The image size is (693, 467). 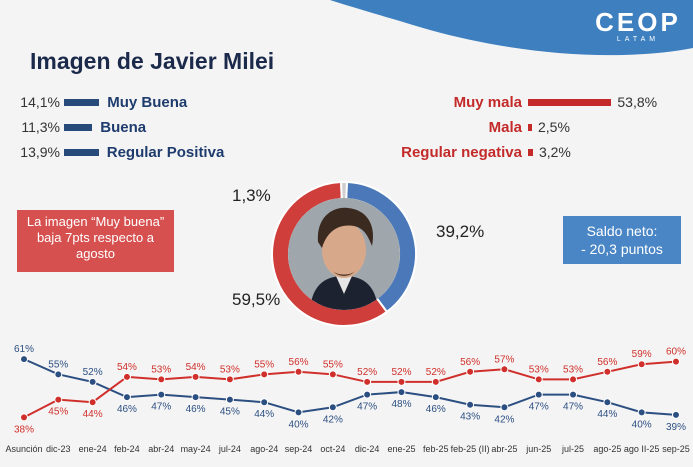 What do you see at coordinates (676, 449) in the screenshot?
I see `x-tick-label: sep-25` at bounding box center [676, 449].